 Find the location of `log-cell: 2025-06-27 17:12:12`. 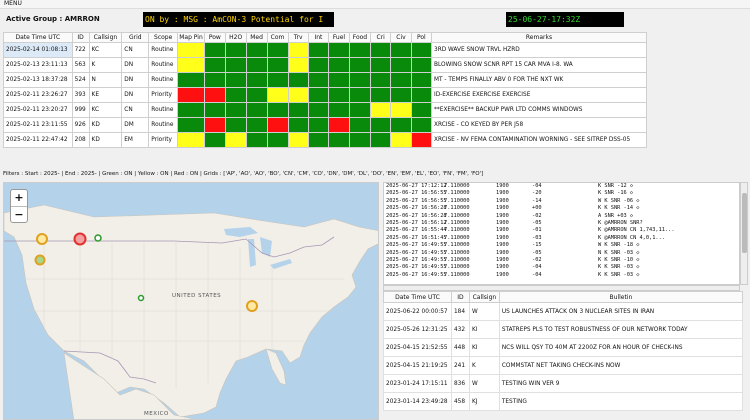

log-cell: 2025-06-27 17:12:12 is located at coordinates (416, 186).